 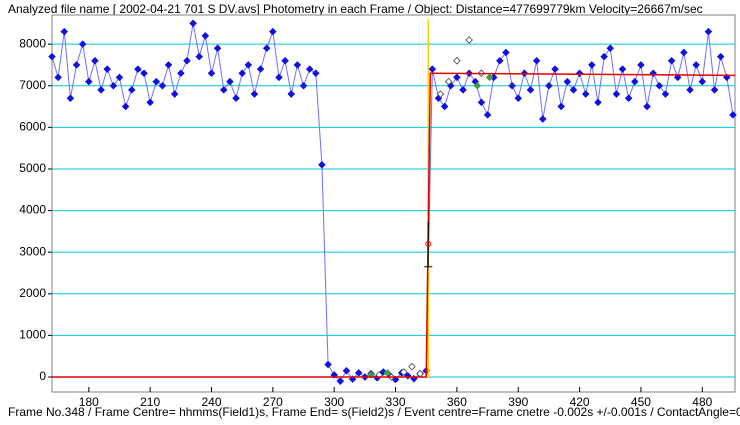 I want to click on y-tick-label: 1000, so click(x=32, y=335).